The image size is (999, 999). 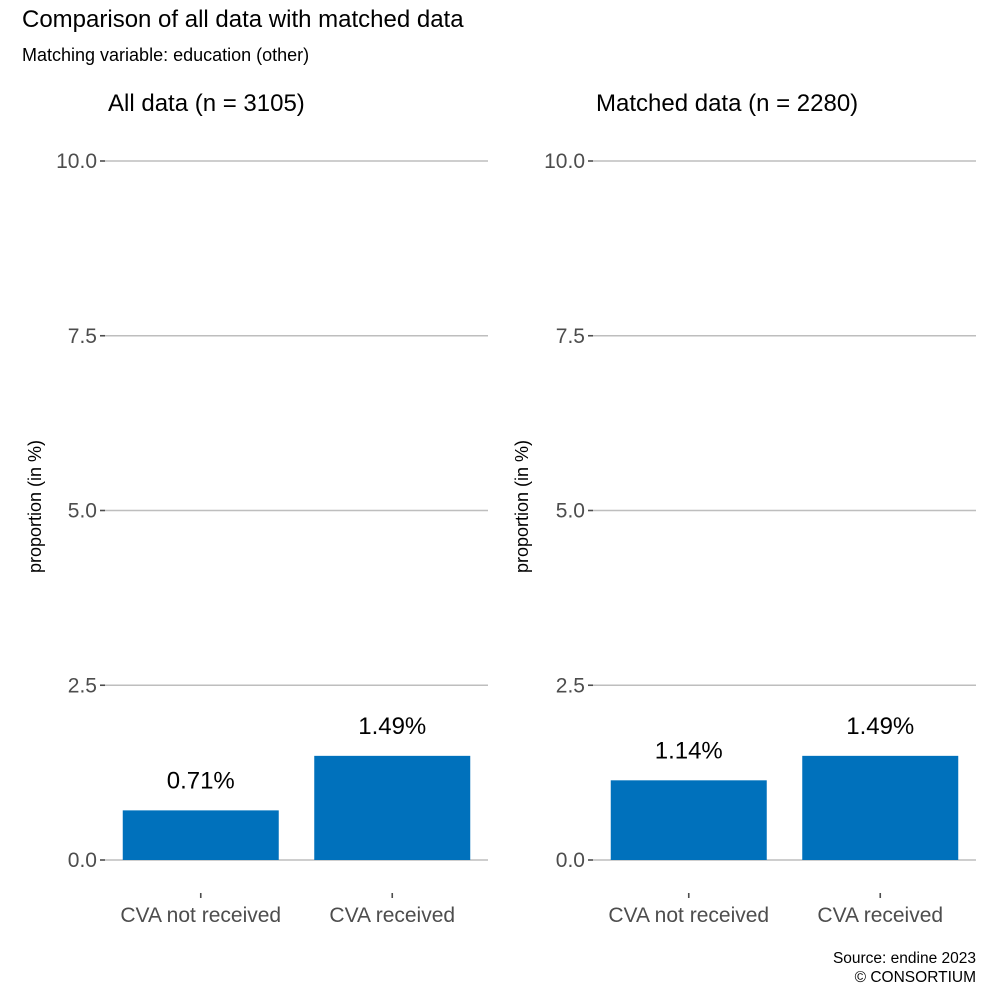 What do you see at coordinates (201, 780) in the screenshot?
I see `data-label: 0.71%` at bounding box center [201, 780].